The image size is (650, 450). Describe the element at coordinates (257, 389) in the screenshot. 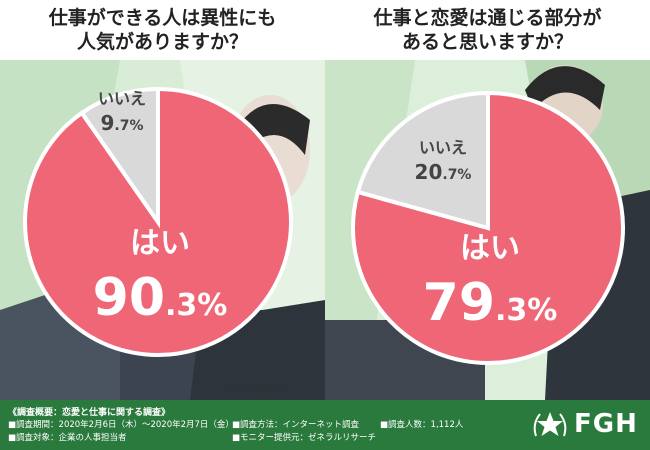

I see `chart-1-sample-size: (n=1,112人)` at that location.